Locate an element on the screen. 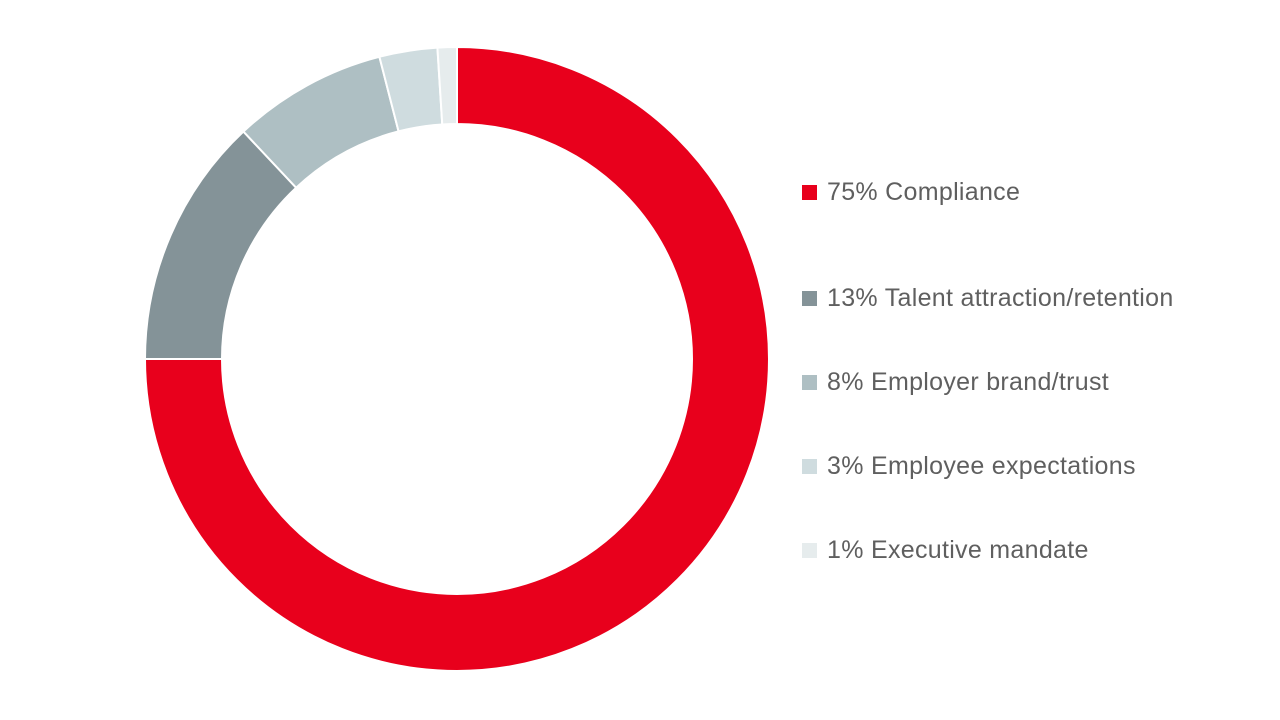 This screenshot has height=720, width=1280. legend-item-5: 1% Executive mandate is located at coordinates (988, 550).